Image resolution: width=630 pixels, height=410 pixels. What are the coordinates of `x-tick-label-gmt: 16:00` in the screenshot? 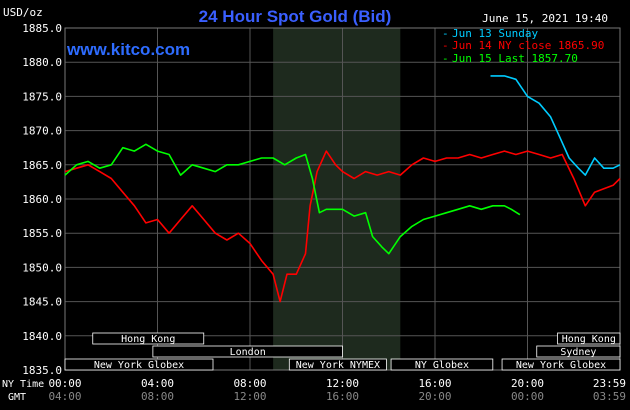 It's located at (342, 396).